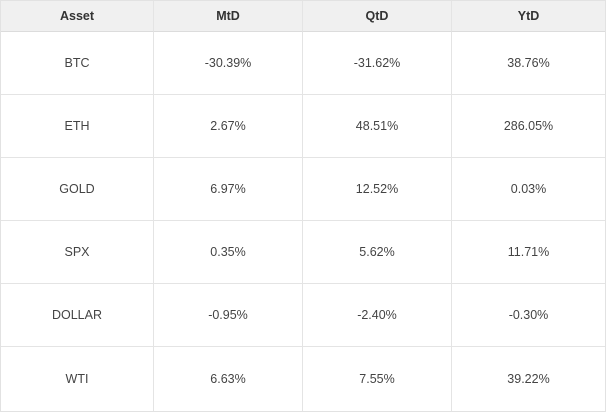  Describe the element at coordinates (77, 252) in the screenshot. I see `cell-asset: SPX` at that location.